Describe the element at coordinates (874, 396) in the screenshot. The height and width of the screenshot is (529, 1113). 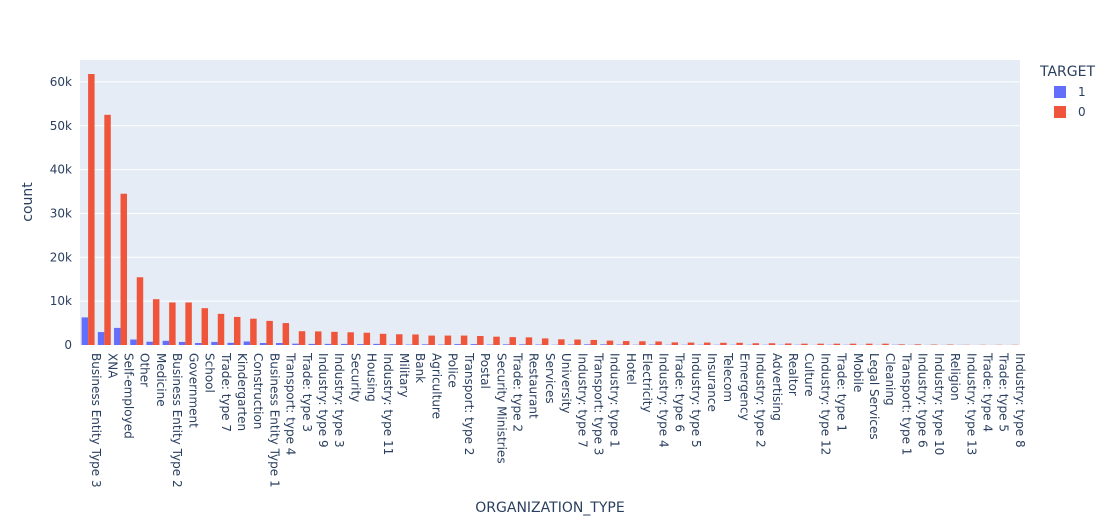
I see `x-tick-label: Legal Services` at that location.